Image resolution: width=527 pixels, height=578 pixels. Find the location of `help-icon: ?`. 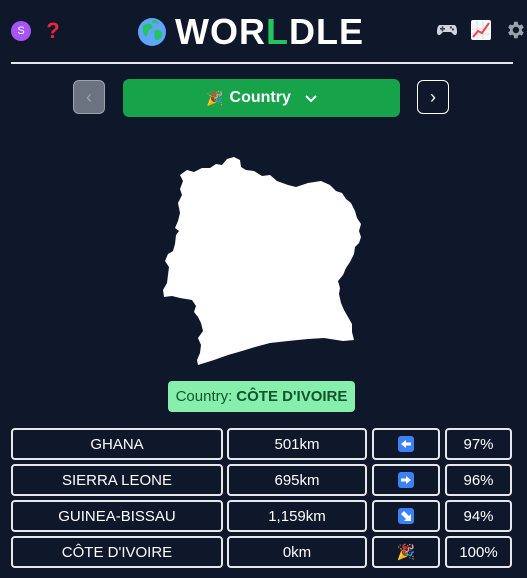

help-icon: ? is located at coordinates (53, 30).